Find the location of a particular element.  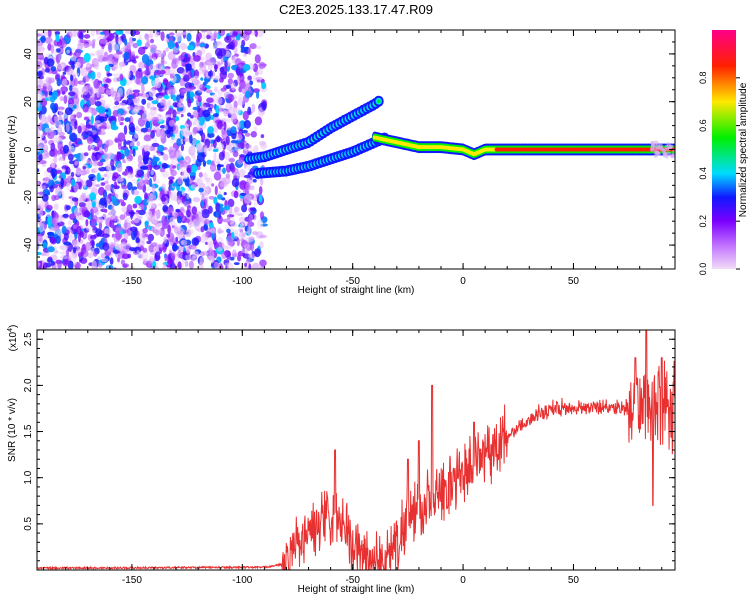

x-tick-label: -150 is located at coordinates (132, 580).